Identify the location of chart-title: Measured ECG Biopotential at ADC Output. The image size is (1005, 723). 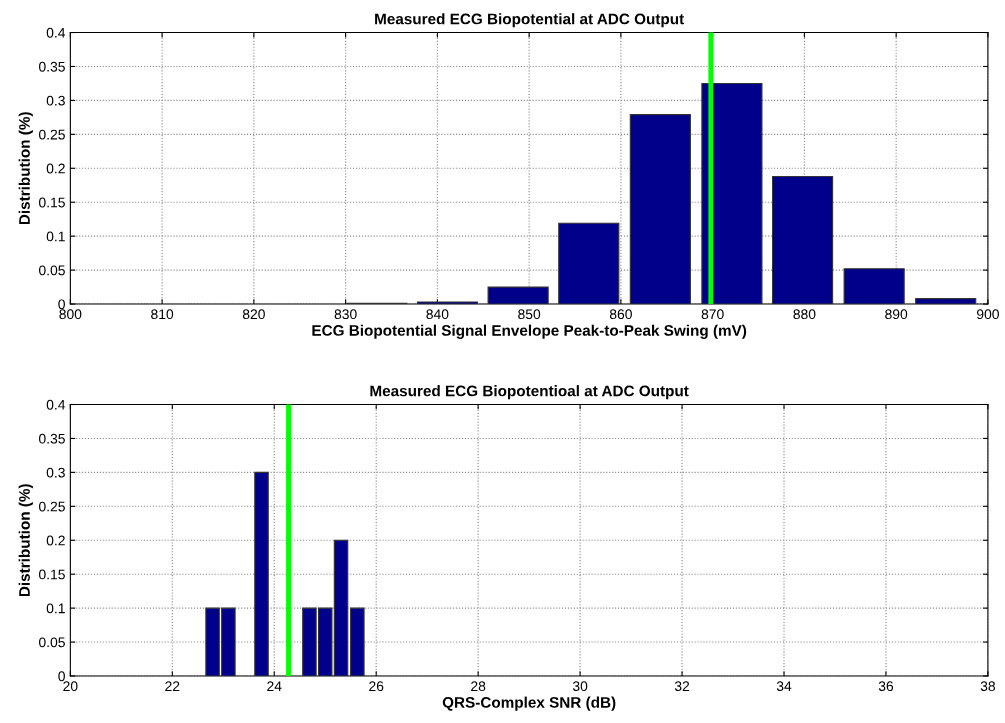
(529, 20).